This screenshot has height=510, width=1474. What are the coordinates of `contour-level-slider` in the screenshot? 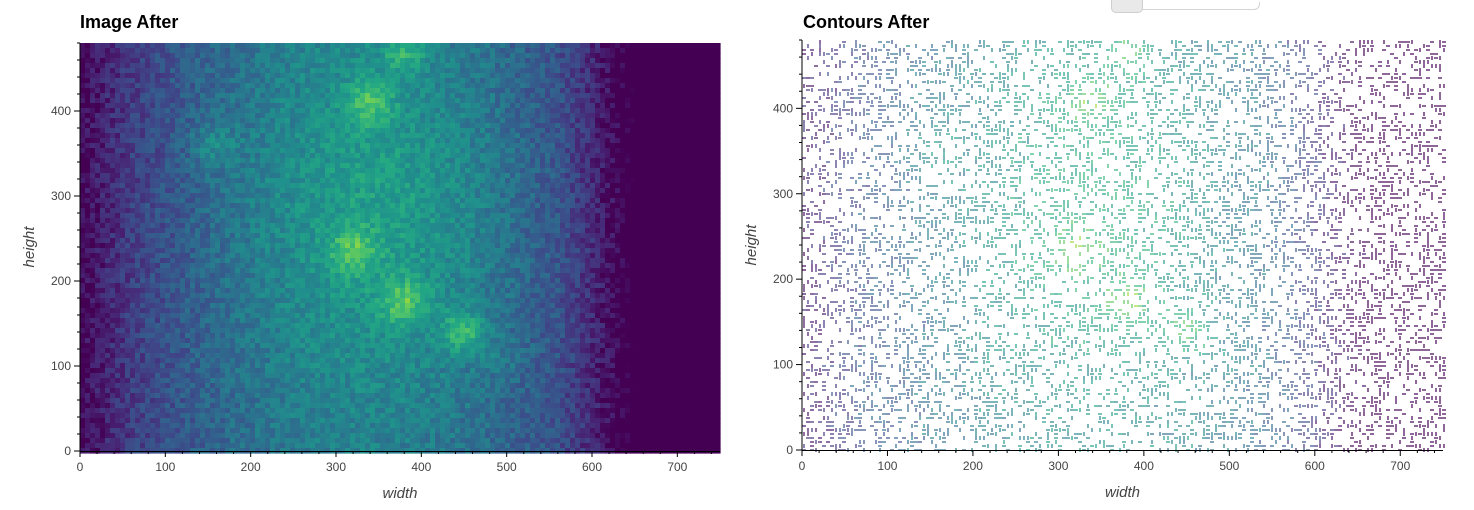 It's located at (1184, 7).